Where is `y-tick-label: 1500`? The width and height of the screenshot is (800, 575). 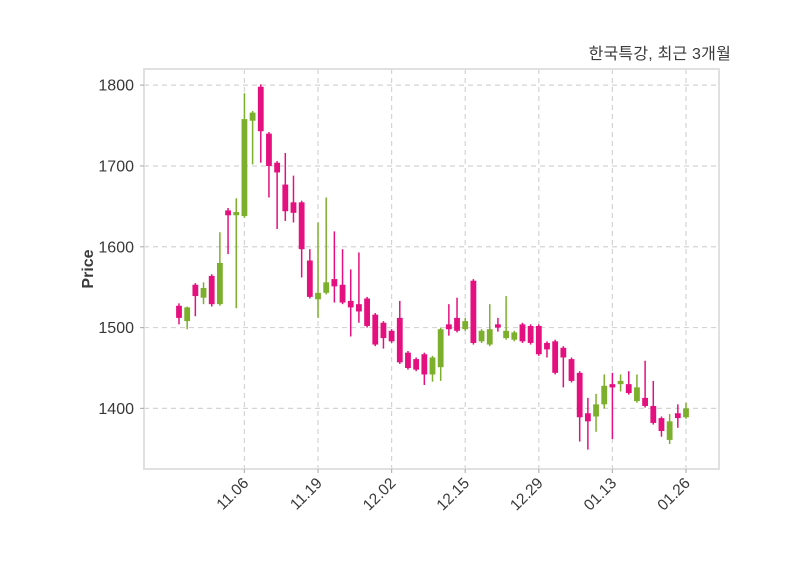
y-tick-label: 1500 is located at coordinates (116, 328).